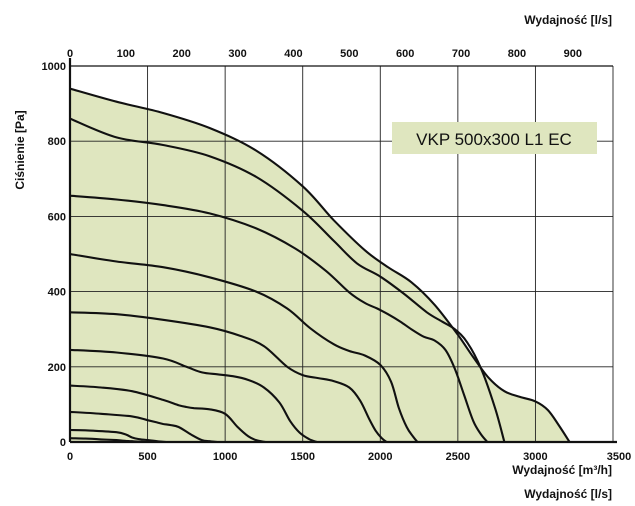 This screenshot has width=635, height=506. I want to click on top-x-tick-label: 900, so click(573, 54).